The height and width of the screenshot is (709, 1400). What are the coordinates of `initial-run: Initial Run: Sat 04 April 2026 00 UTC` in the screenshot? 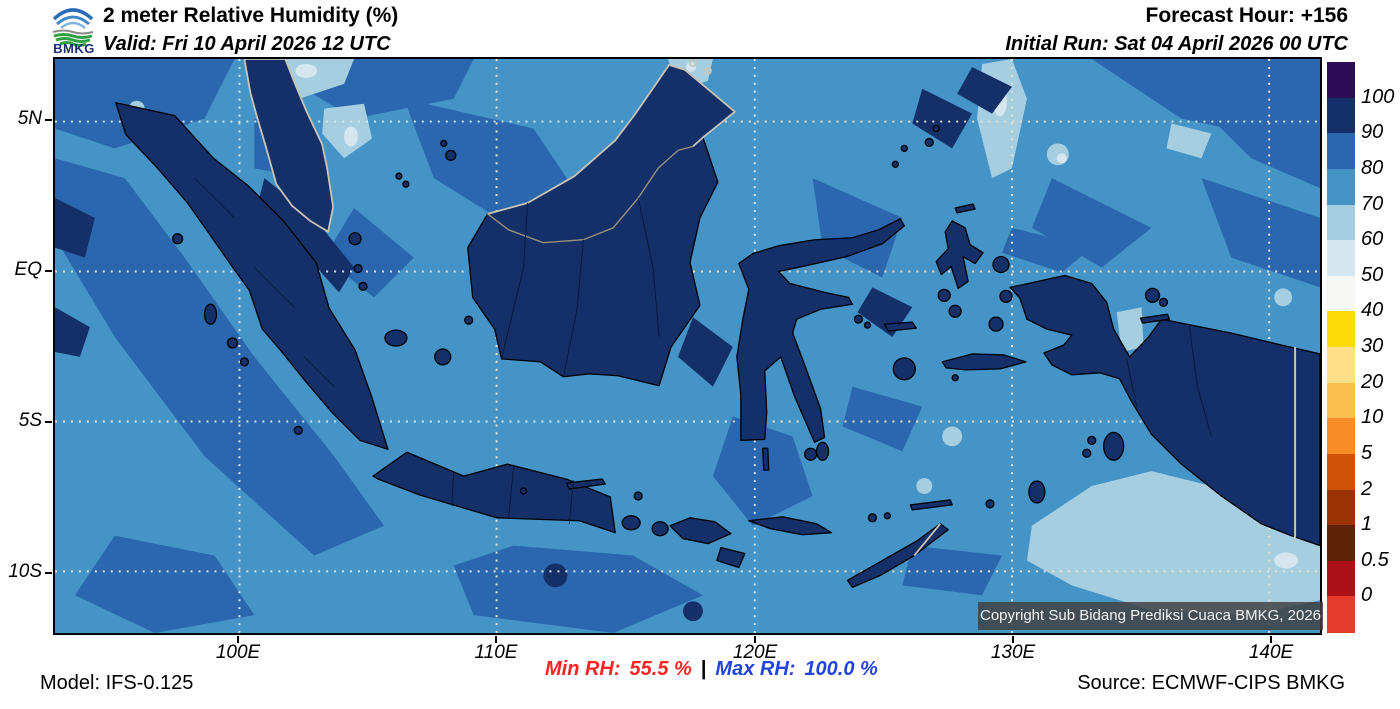 It's located at (1176, 44).